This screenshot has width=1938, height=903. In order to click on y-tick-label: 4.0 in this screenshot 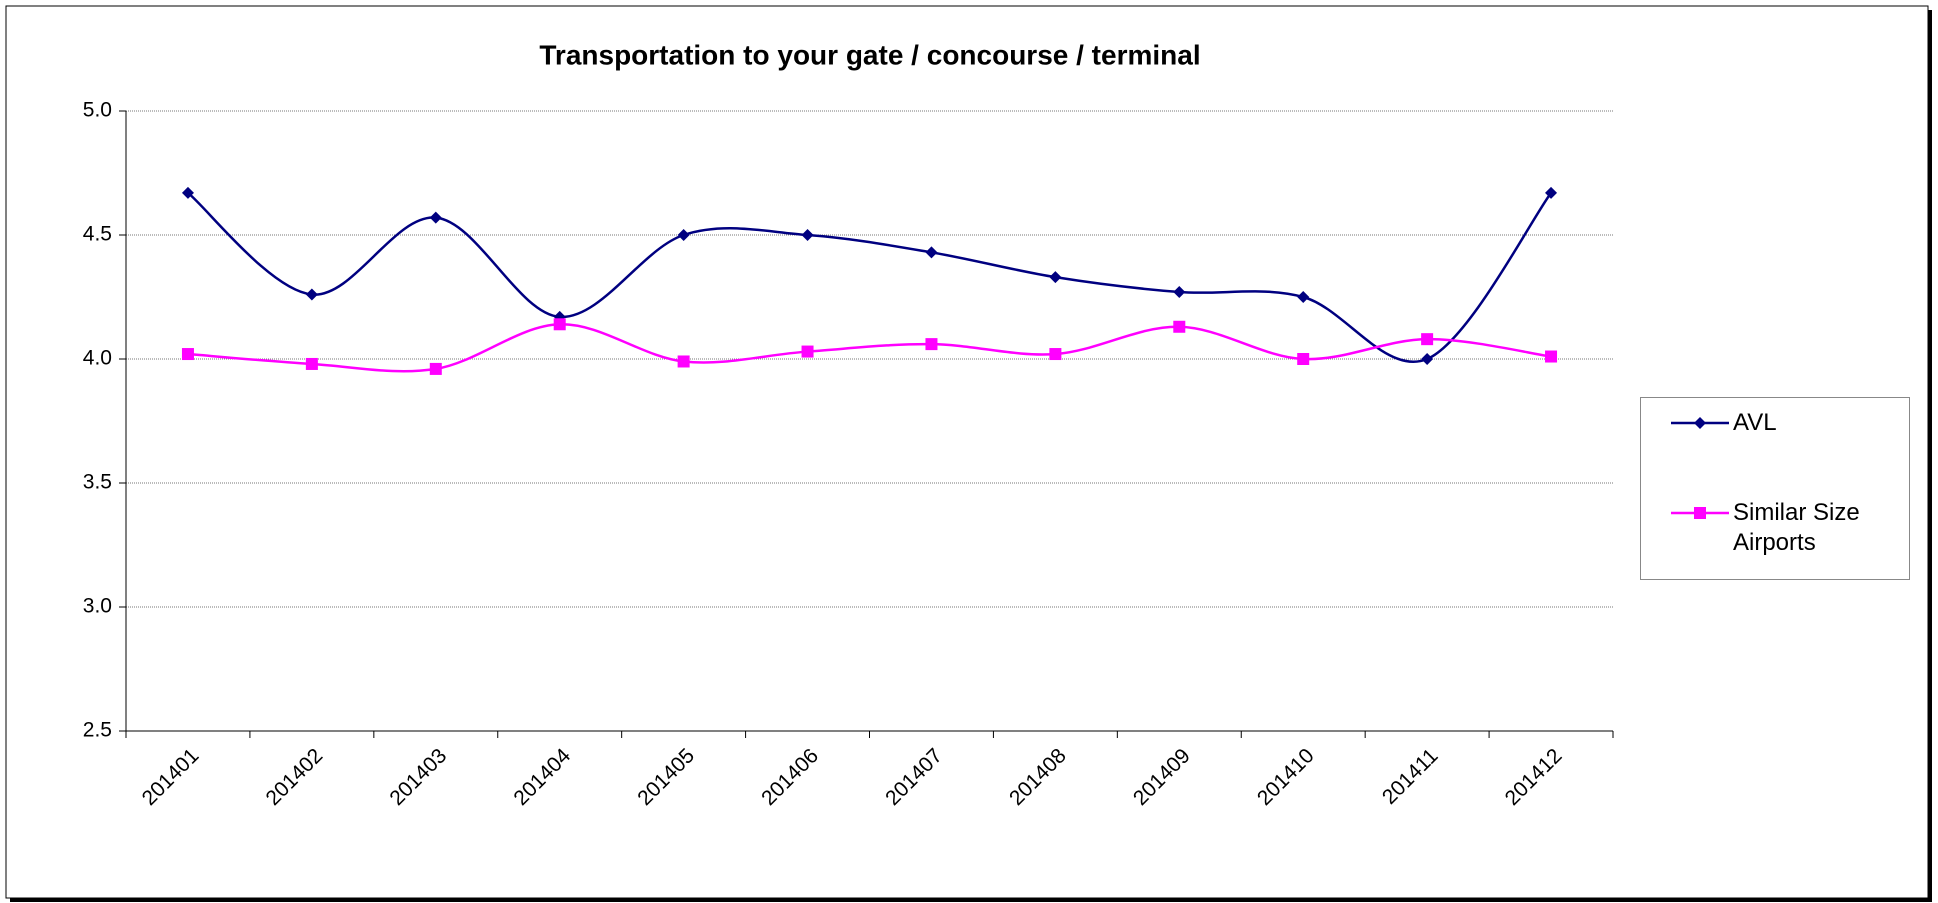, I will do `click(97, 358)`.